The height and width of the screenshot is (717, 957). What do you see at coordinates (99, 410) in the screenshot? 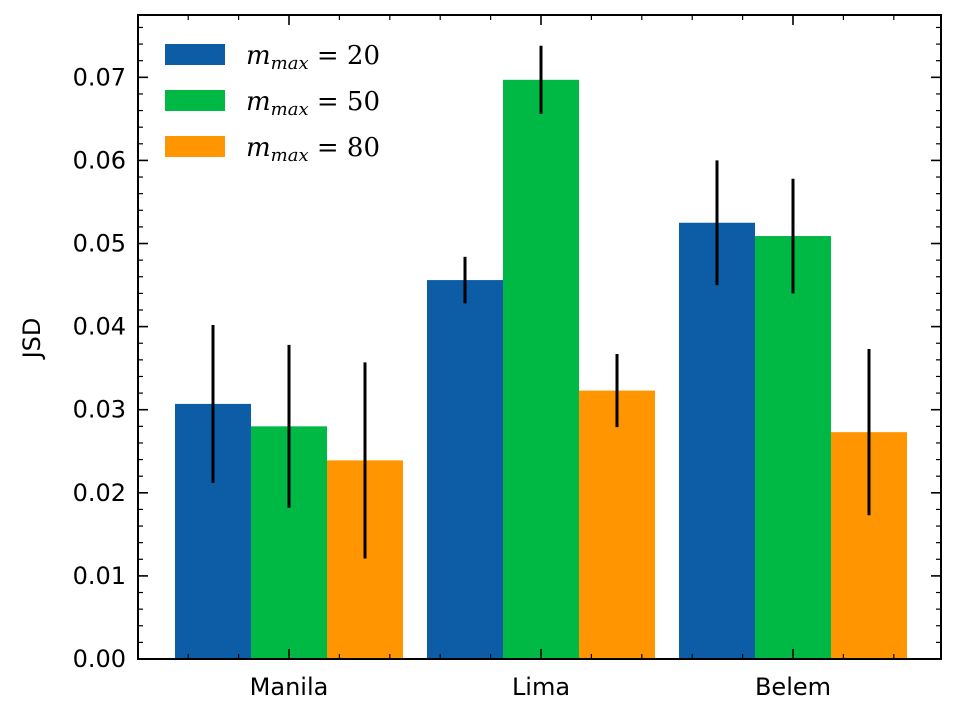
I see `y-tick-label: 0.03` at bounding box center [99, 410].